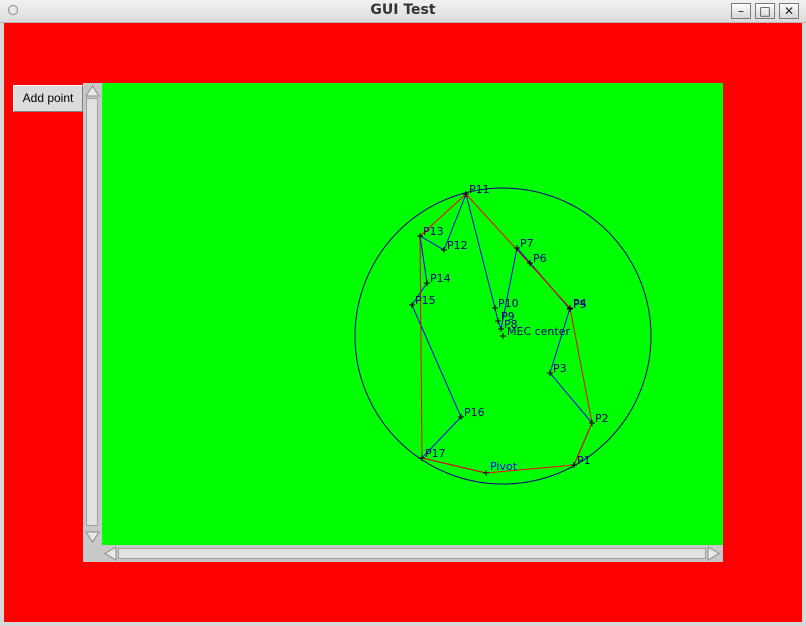 The height and width of the screenshot is (626, 806). What do you see at coordinates (527, 243) in the screenshot?
I see `point-label-p7: P7` at bounding box center [527, 243].